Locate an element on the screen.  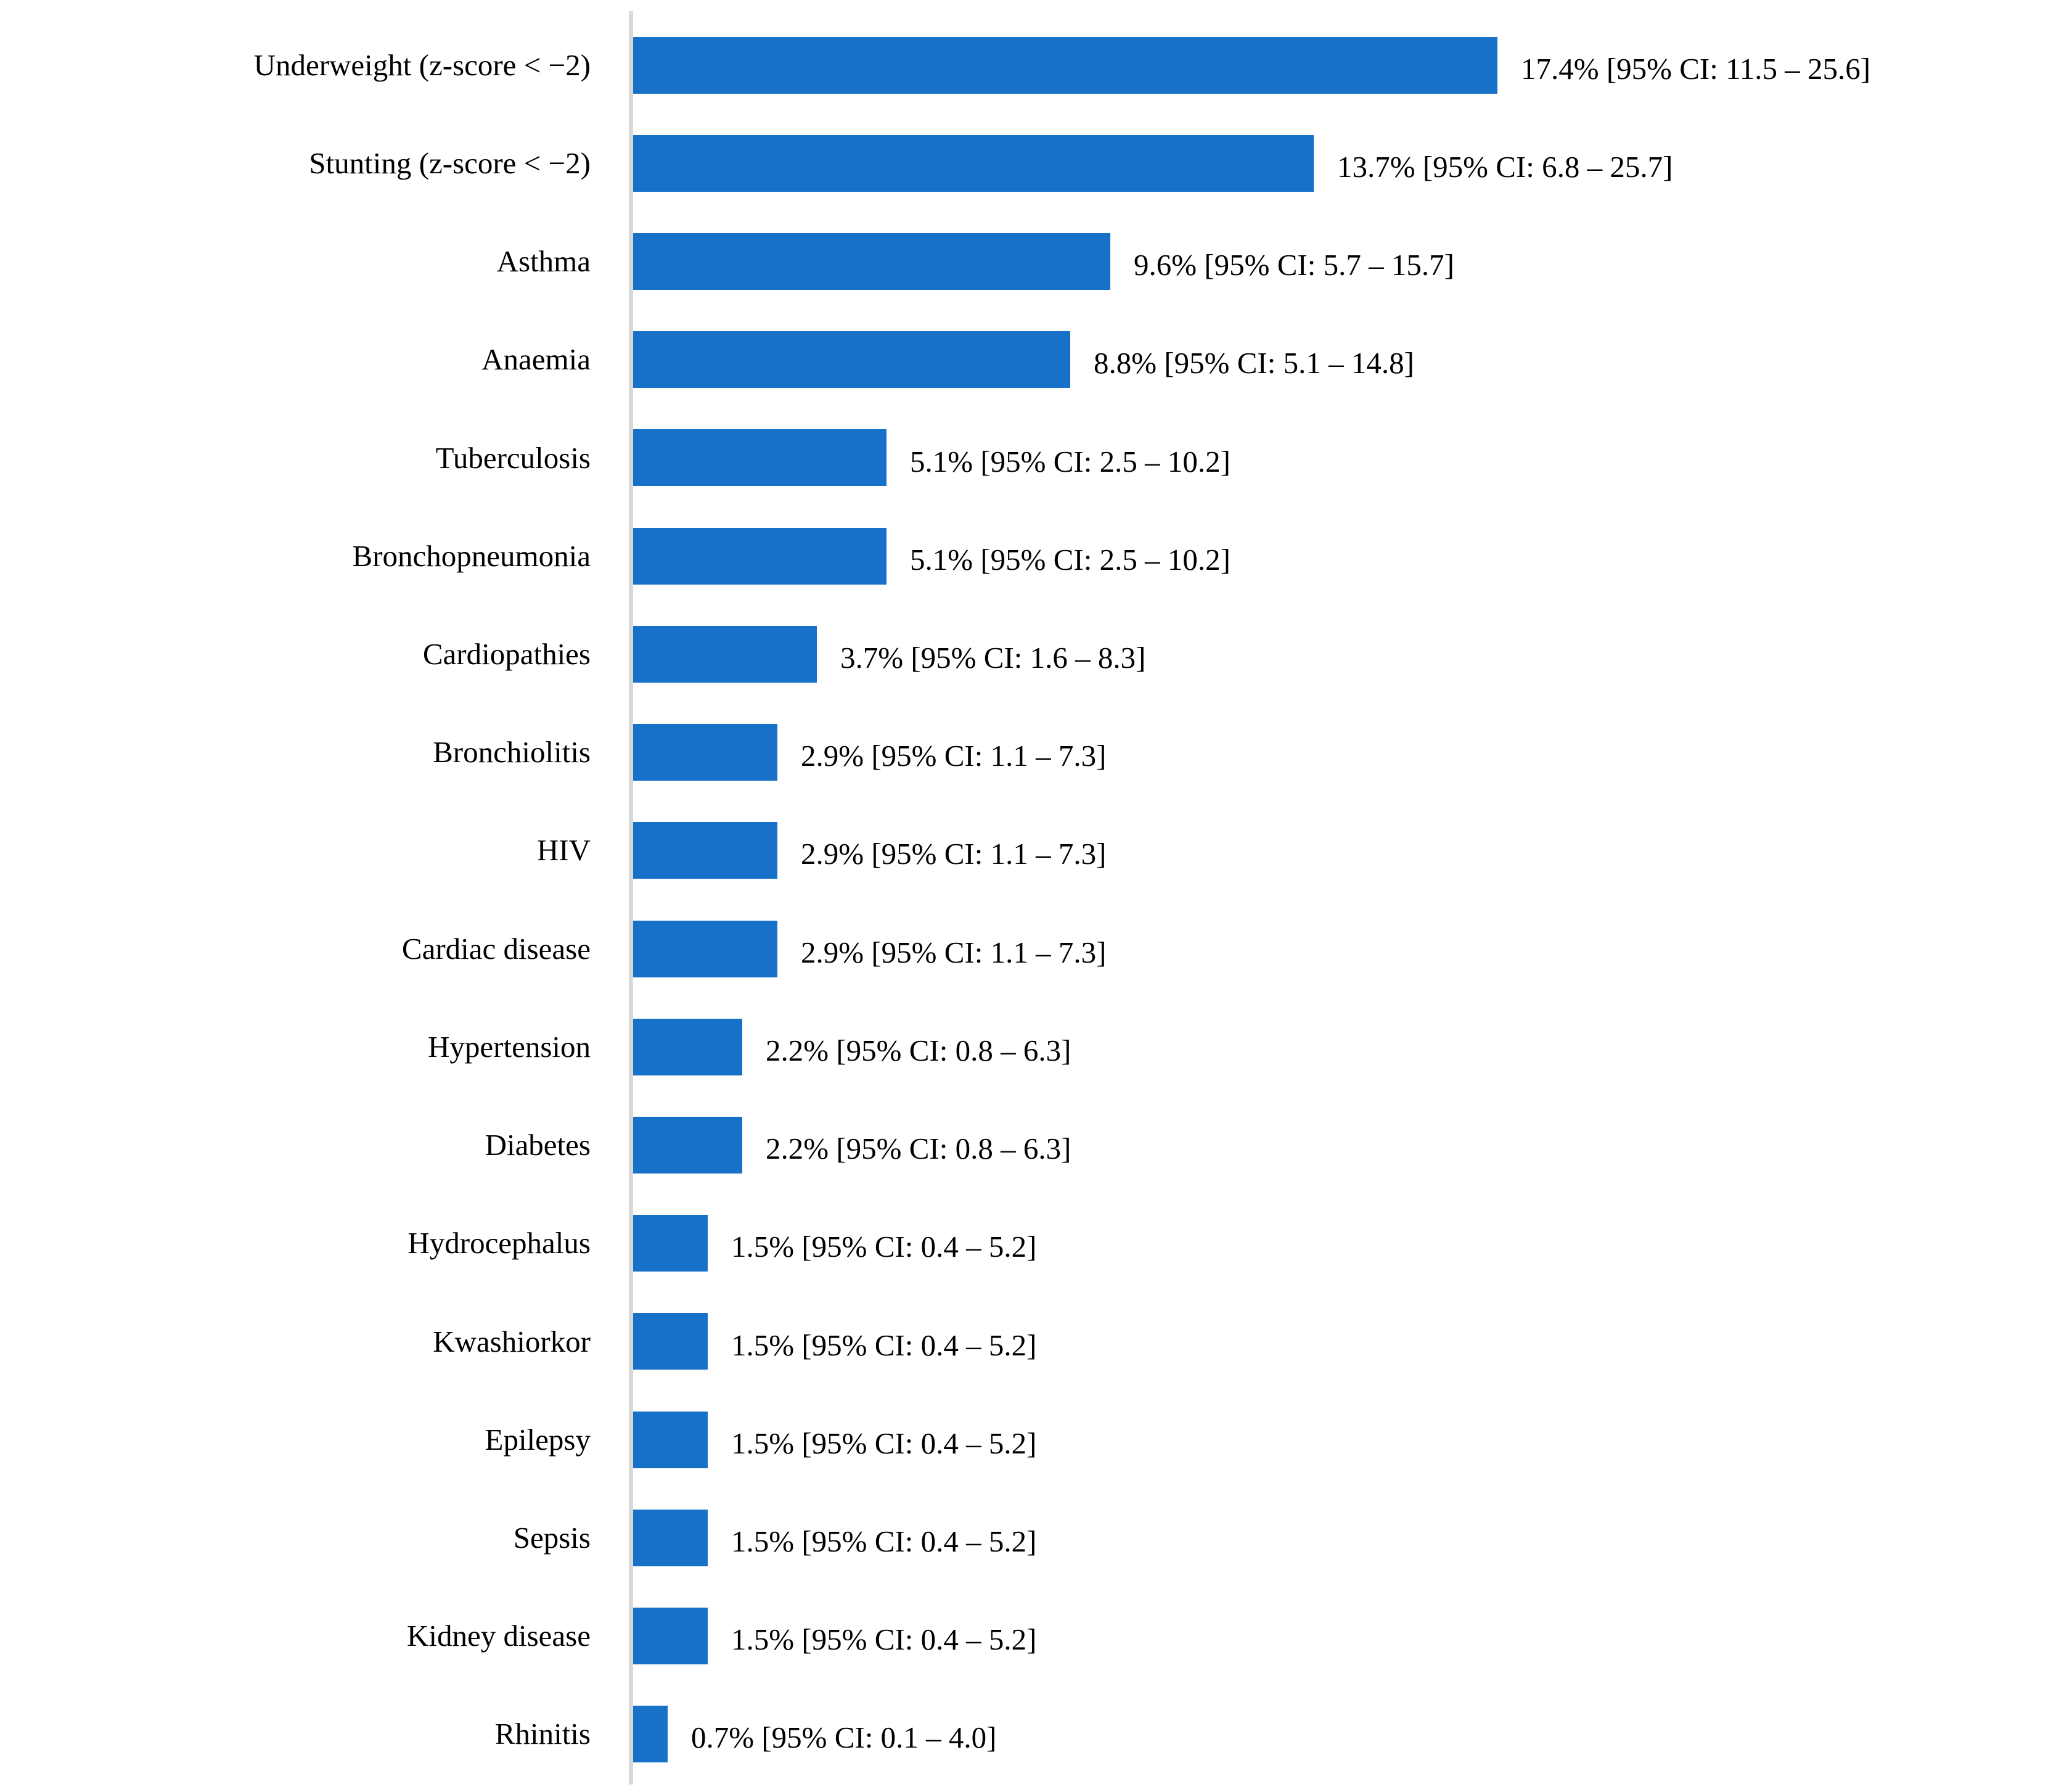
chart-row: Bronchiolitis 2.9% [95% CI: 1.1 – 7.3] is located at coordinates (1036, 753).